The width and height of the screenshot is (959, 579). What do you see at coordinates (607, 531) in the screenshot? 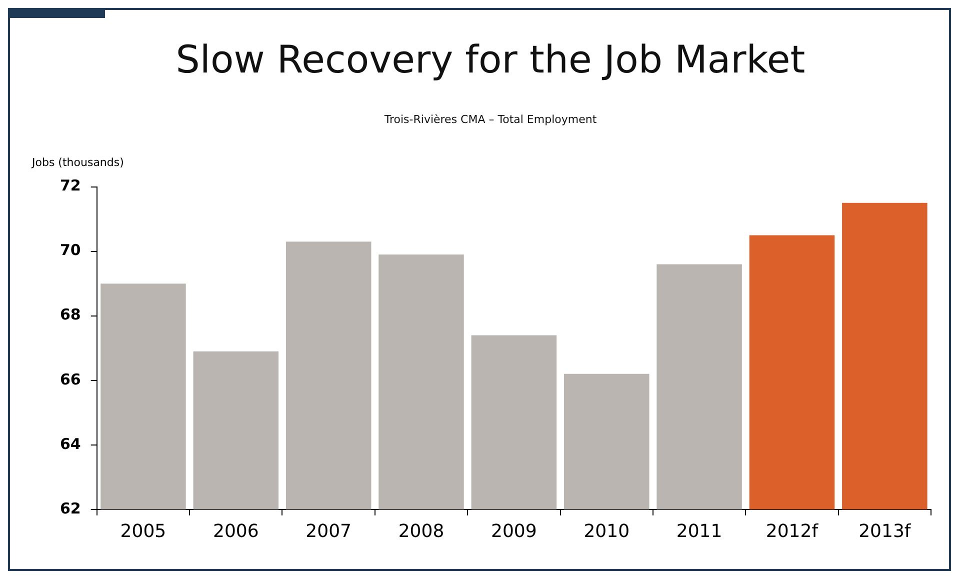
I see `x-tick-label: 2010` at bounding box center [607, 531].